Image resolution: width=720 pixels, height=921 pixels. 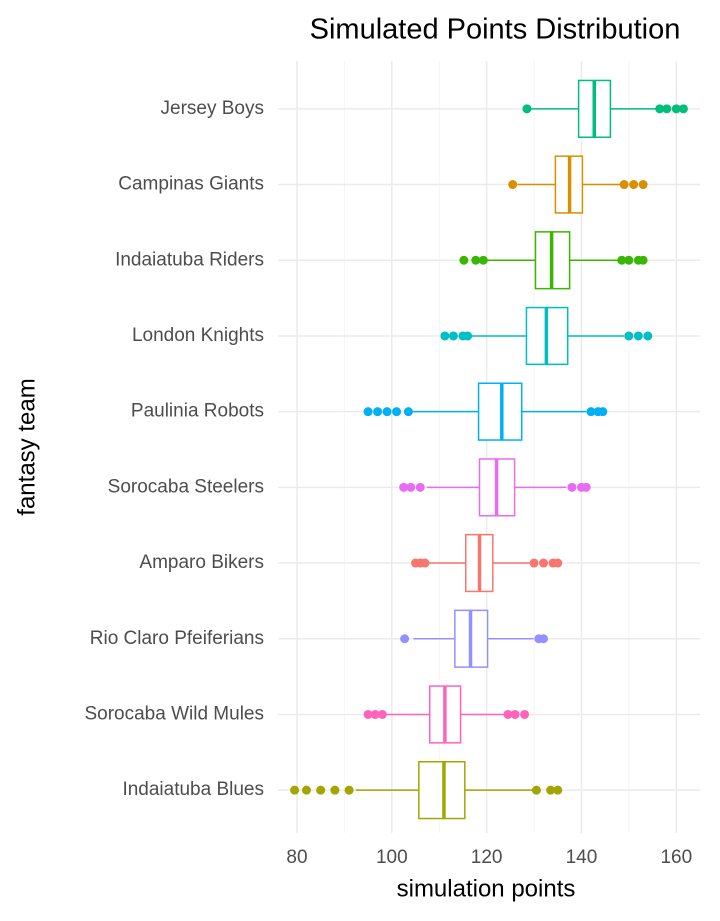 I want to click on y-tick-label: Rio Claro Pfeiferians, so click(x=177, y=638).